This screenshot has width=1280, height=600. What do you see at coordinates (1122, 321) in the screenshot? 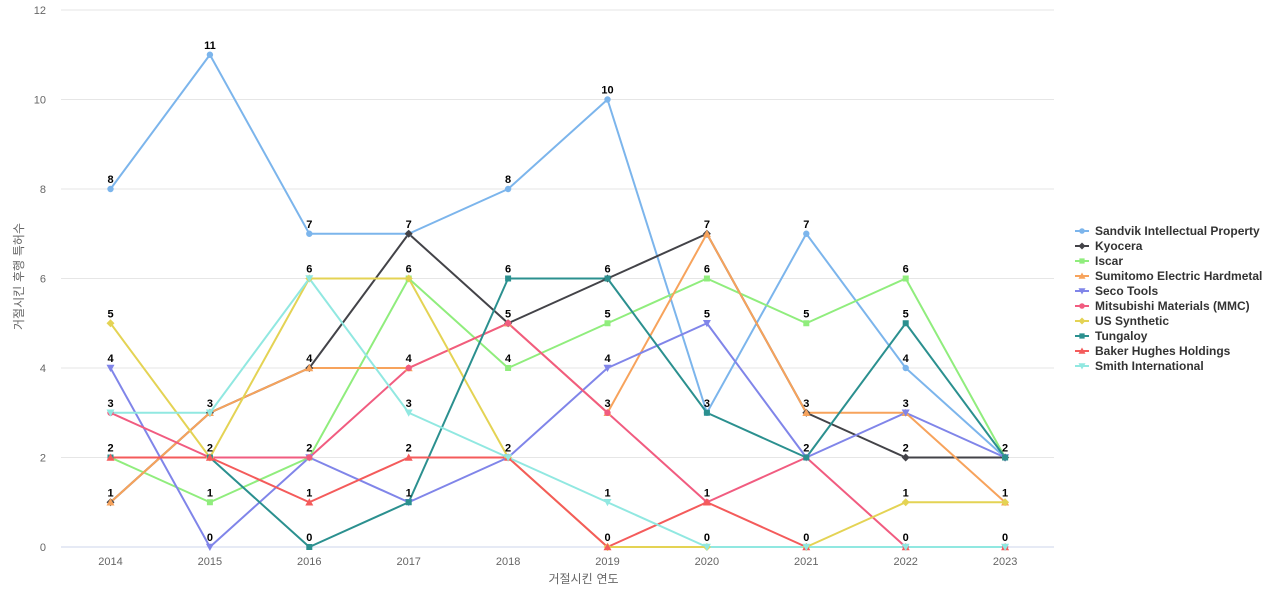
I see `legend-item: US Synthetic` at bounding box center [1122, 321].